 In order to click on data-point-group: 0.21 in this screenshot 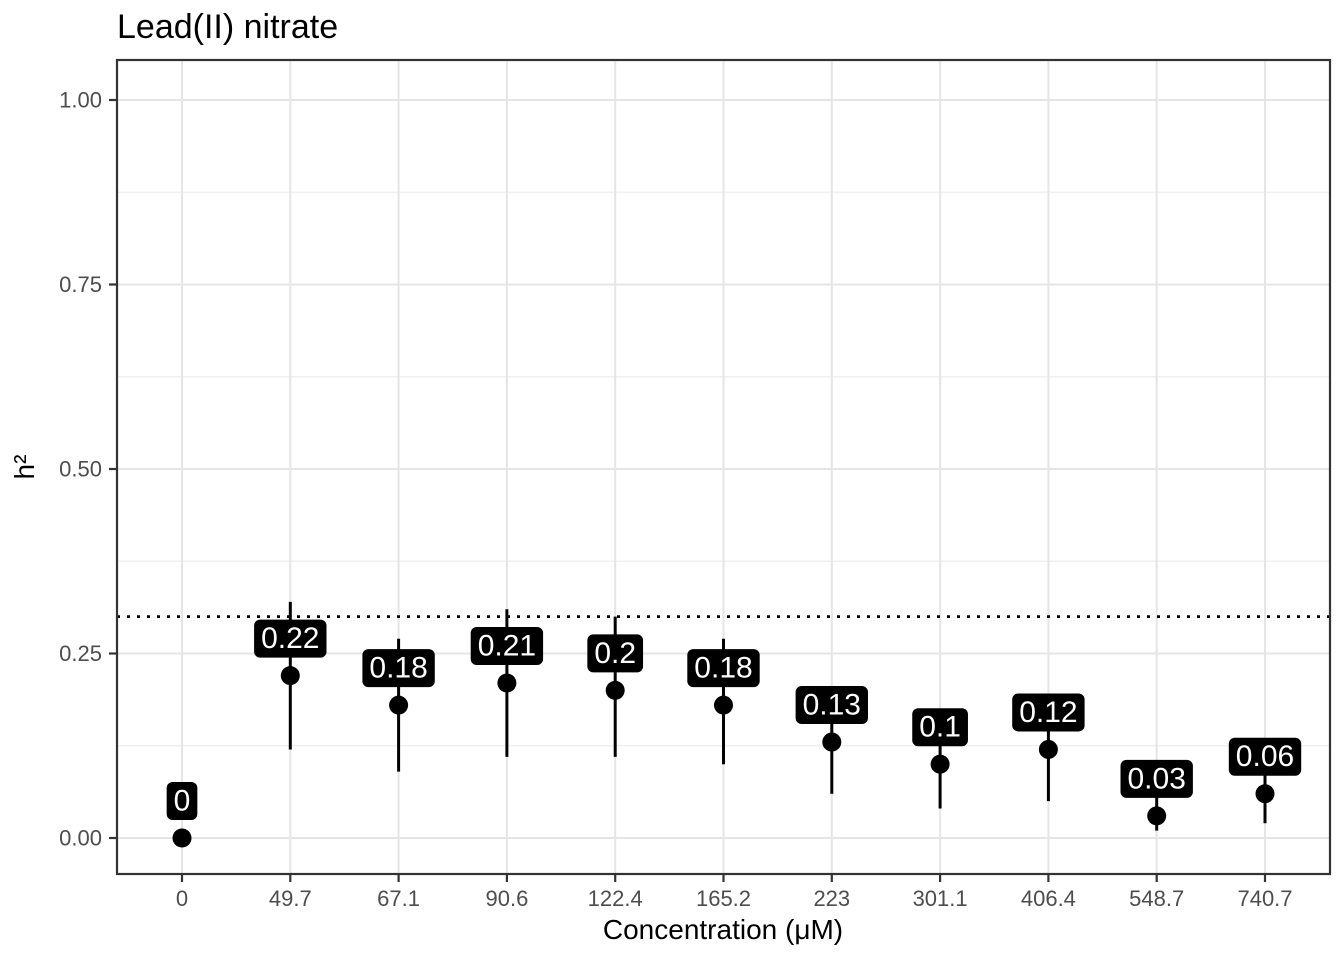, I will do `click(507, 683)`.